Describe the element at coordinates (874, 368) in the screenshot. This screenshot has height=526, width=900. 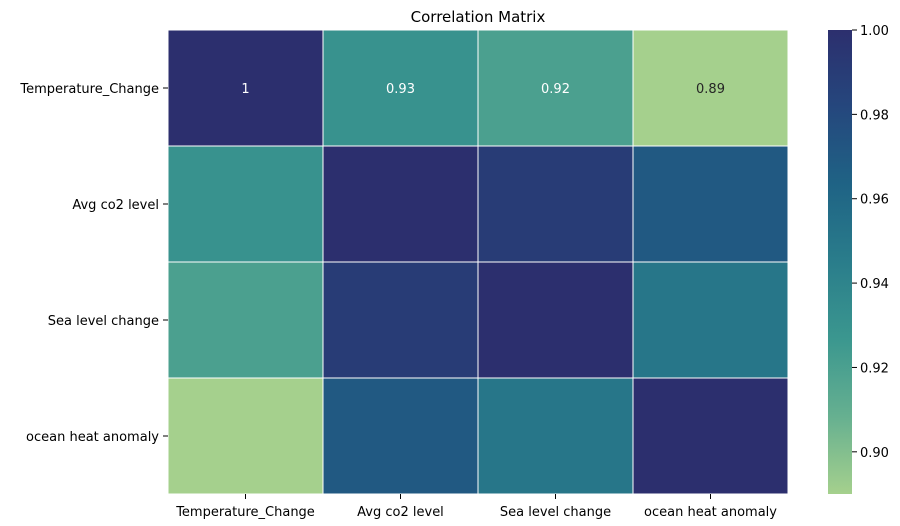
I see `colorbar-tick-label: 0.92` at that location.